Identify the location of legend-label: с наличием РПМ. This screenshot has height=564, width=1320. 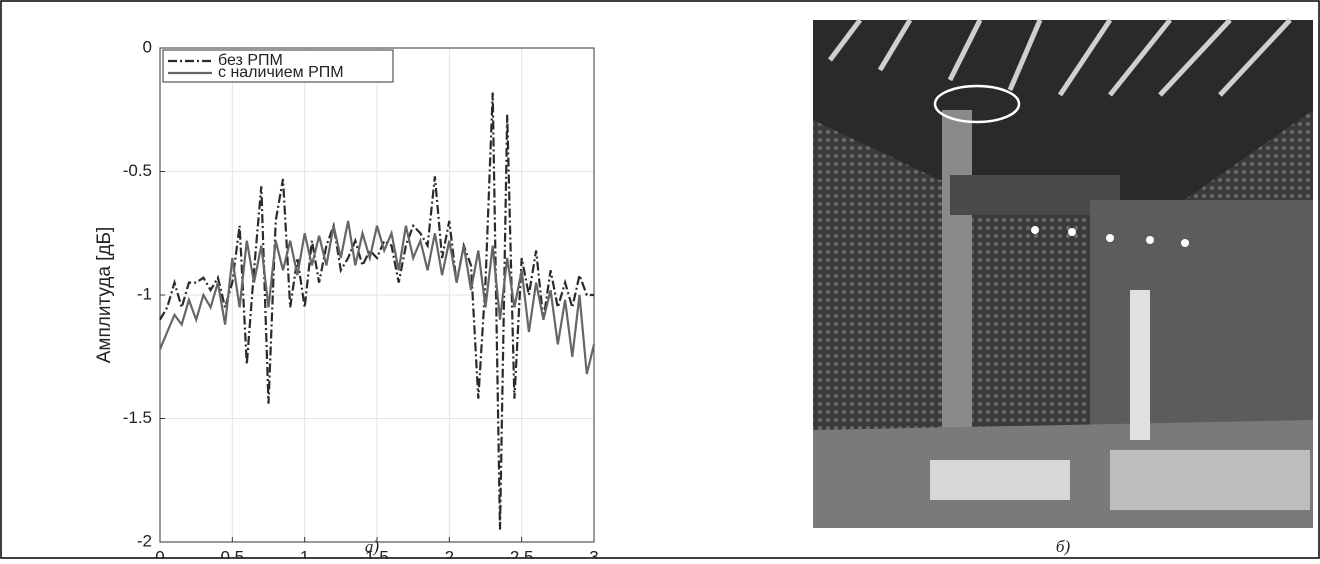
(281, 72).